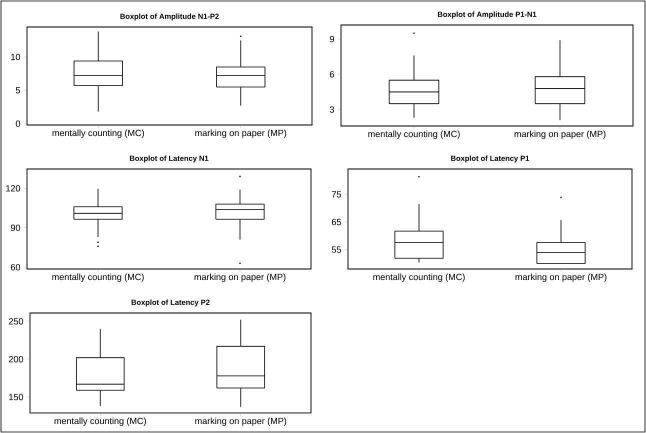 The image size is (646, 433). I want to click on y-tick-label: 90, so click(15, 227).